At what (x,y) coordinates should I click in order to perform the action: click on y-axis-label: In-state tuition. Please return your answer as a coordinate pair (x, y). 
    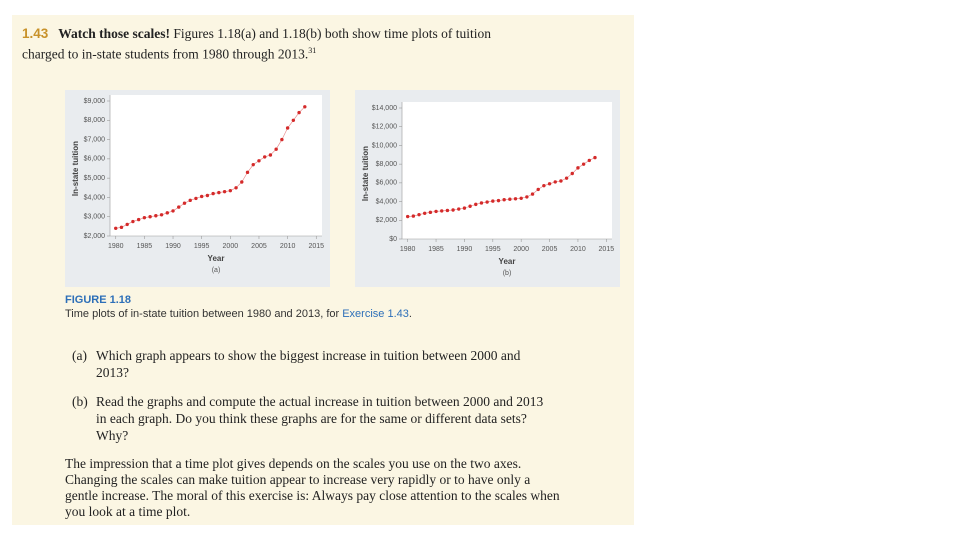
    Looking at the image, I should click on (75, 168).